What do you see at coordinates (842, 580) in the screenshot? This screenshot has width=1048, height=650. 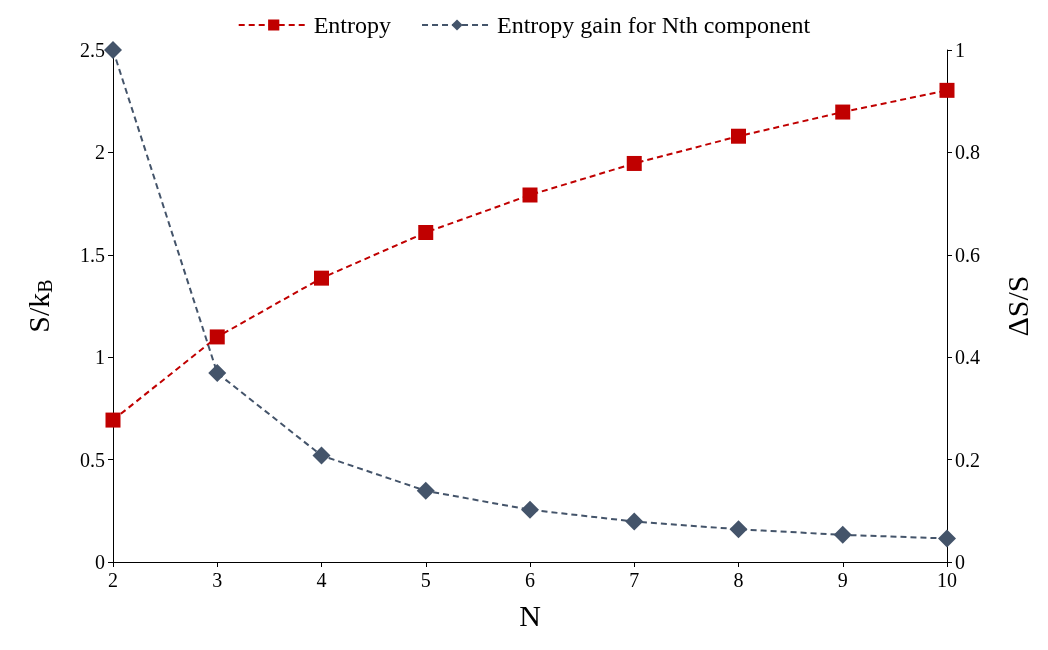 I see `x-tick-label: 9` at bounding box center [842, 580].